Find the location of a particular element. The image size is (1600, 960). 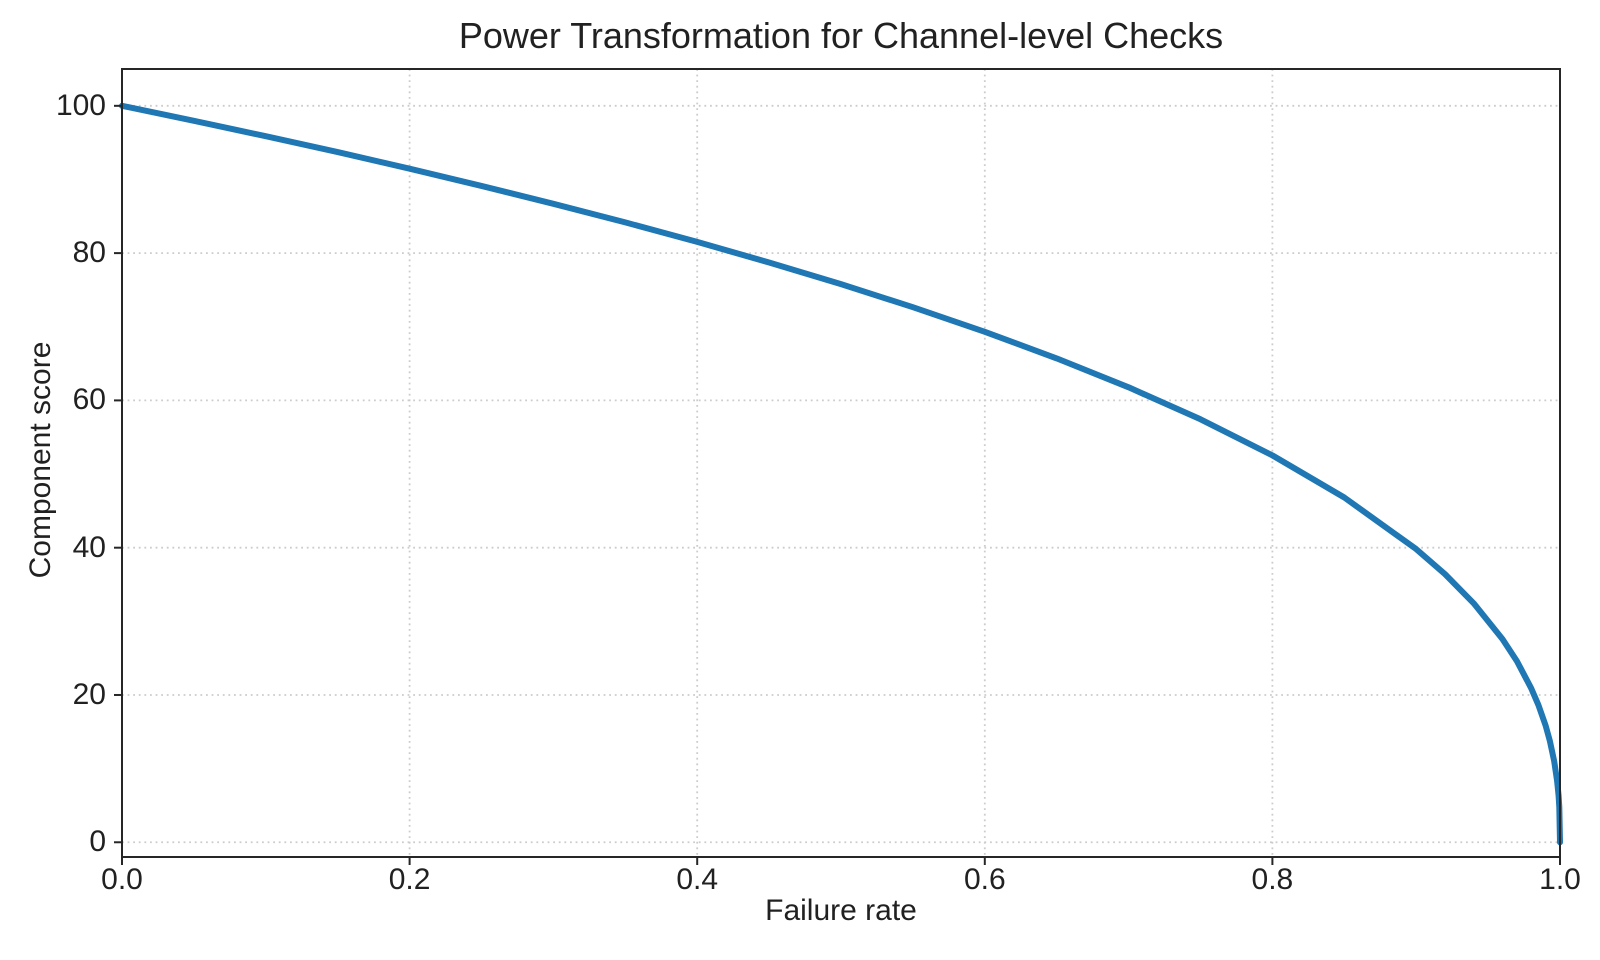

x-tick-label: 0.0 is located at coordinates (122, 879).